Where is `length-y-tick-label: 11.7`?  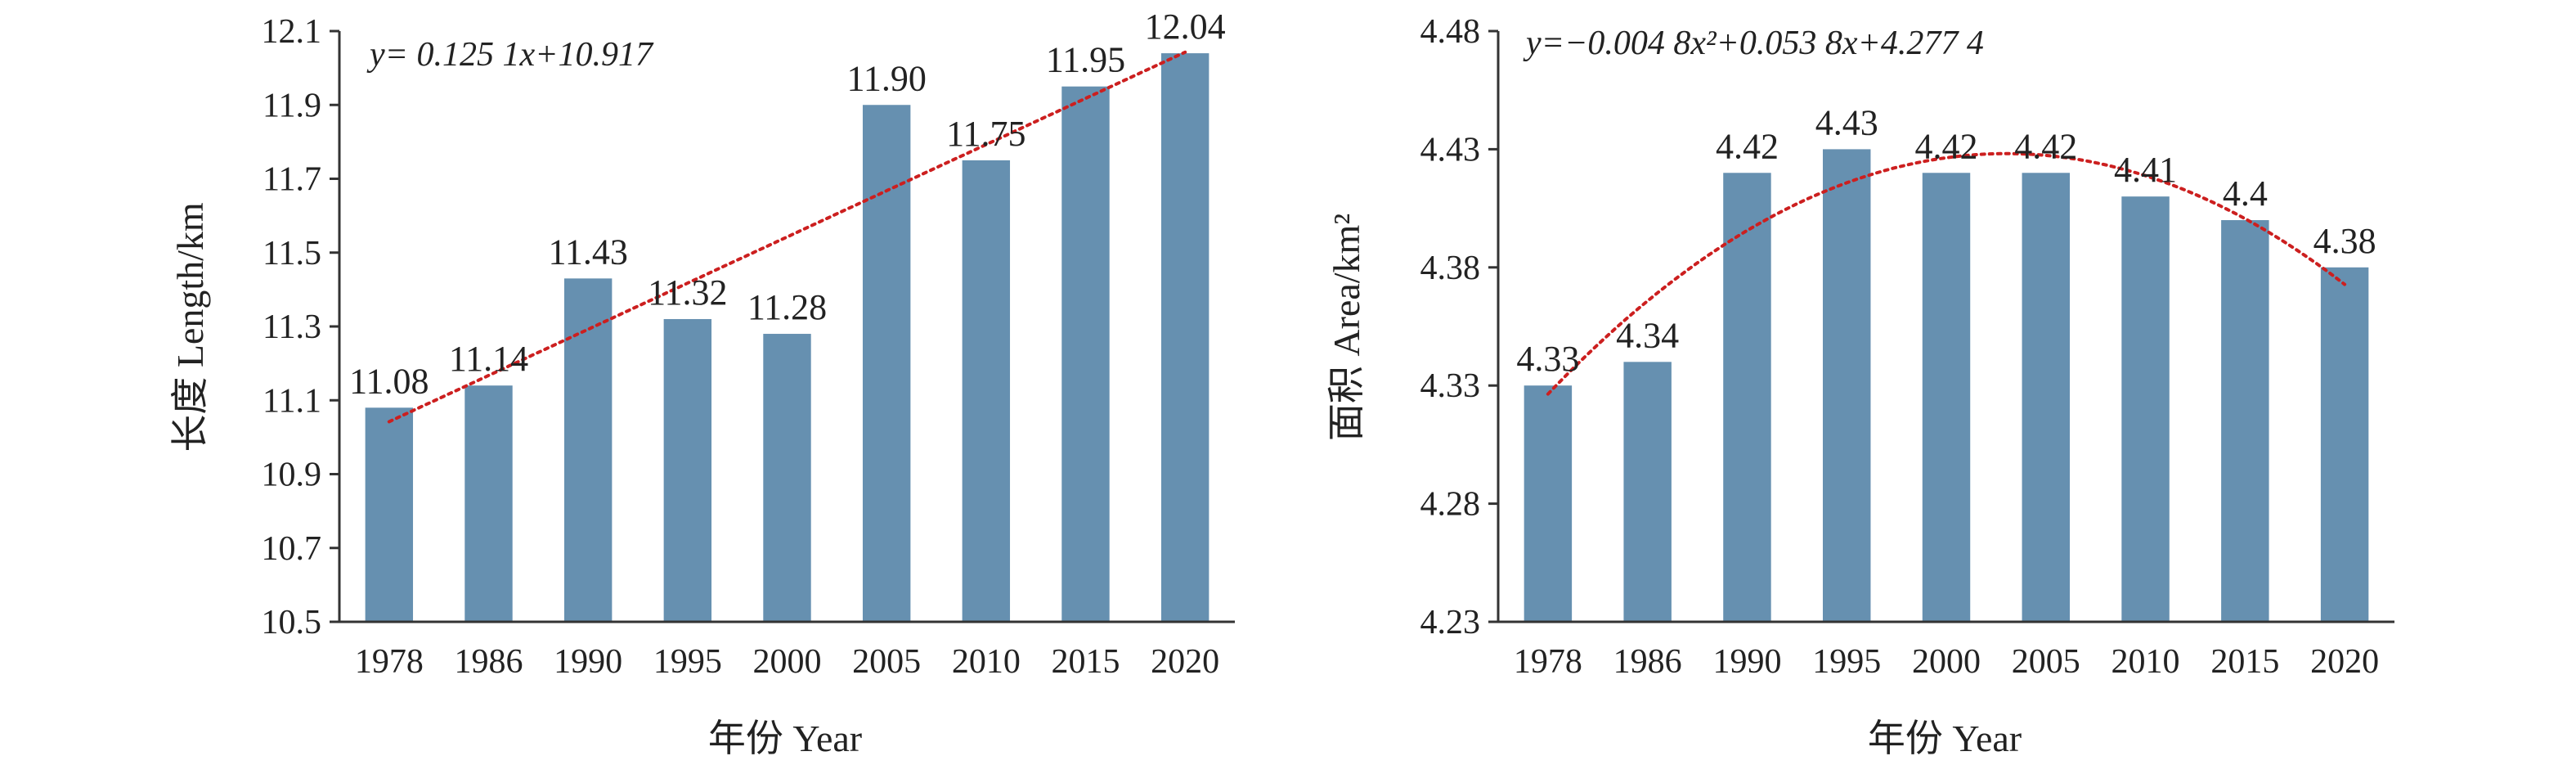 length-y-tick-label: 11.7 is located at coordinates (292, 180).